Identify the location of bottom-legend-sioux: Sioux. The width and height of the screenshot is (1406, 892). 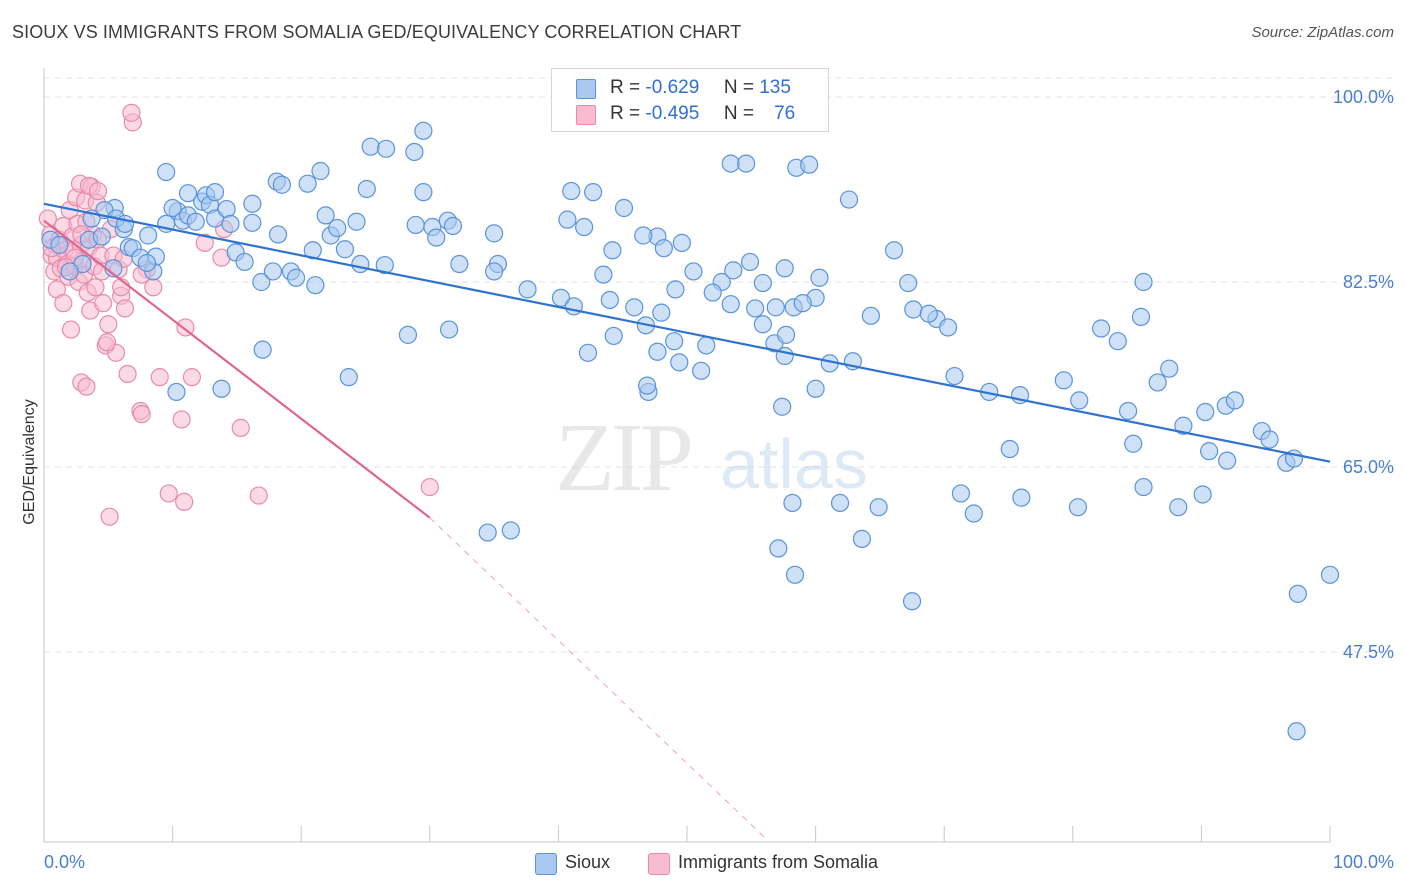
(595, 864).